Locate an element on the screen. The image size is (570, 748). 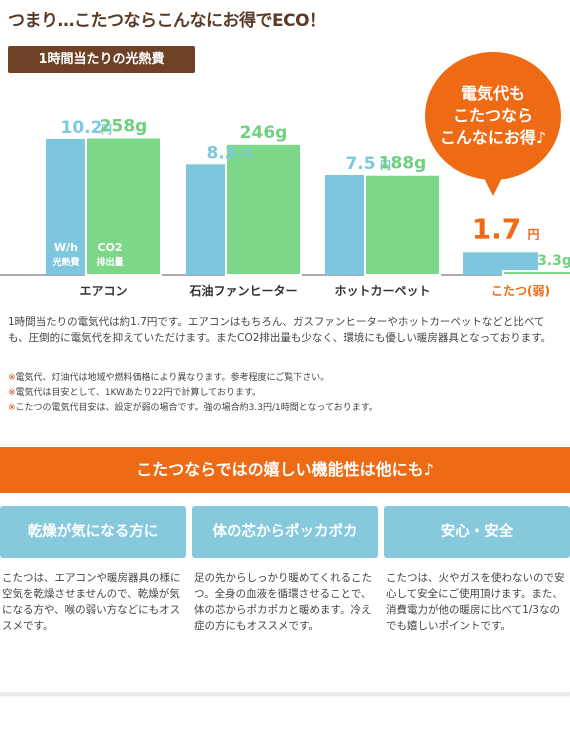
cost-legend-label: 光熱費 is located at coordinates (65, 262).